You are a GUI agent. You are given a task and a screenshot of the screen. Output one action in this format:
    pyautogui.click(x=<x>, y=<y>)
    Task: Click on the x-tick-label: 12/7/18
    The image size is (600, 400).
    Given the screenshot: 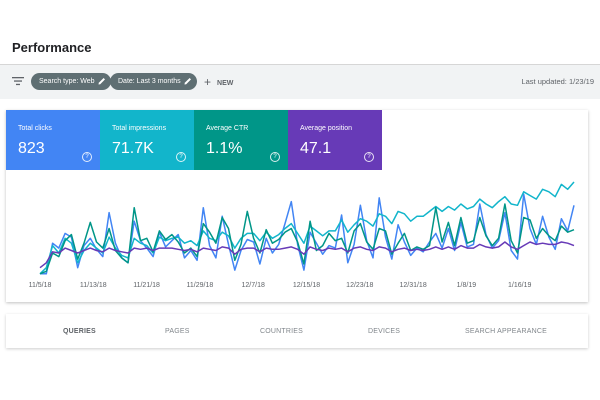 What is the action you would take?
    pyautogui.click(x=253, y=285)
    